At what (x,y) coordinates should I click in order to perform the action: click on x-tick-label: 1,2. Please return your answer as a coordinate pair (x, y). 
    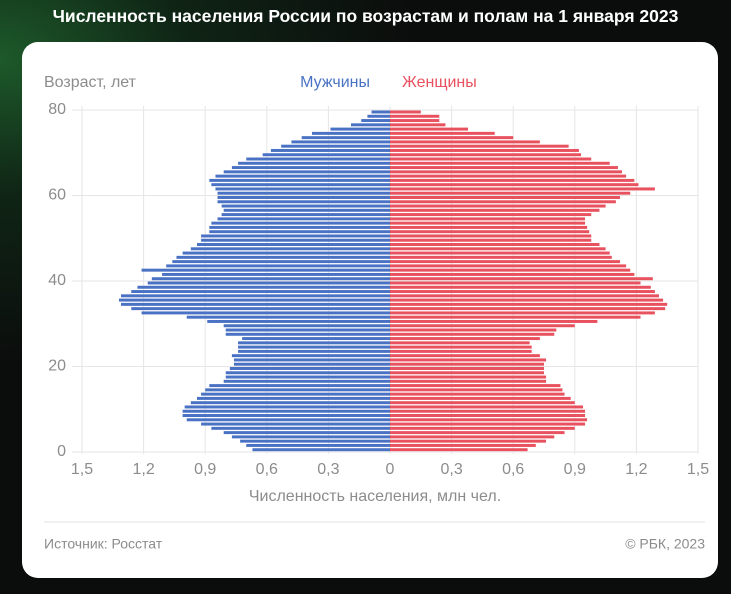
    Looking at the image, I should click on (636, 469).